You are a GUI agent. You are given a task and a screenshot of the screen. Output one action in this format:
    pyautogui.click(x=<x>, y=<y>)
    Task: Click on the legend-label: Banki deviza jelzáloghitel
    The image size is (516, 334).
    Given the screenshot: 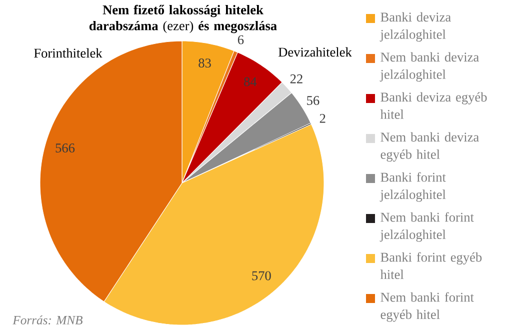 What is the action you would take?
    pyautogui.click(x=415, y=27)
    